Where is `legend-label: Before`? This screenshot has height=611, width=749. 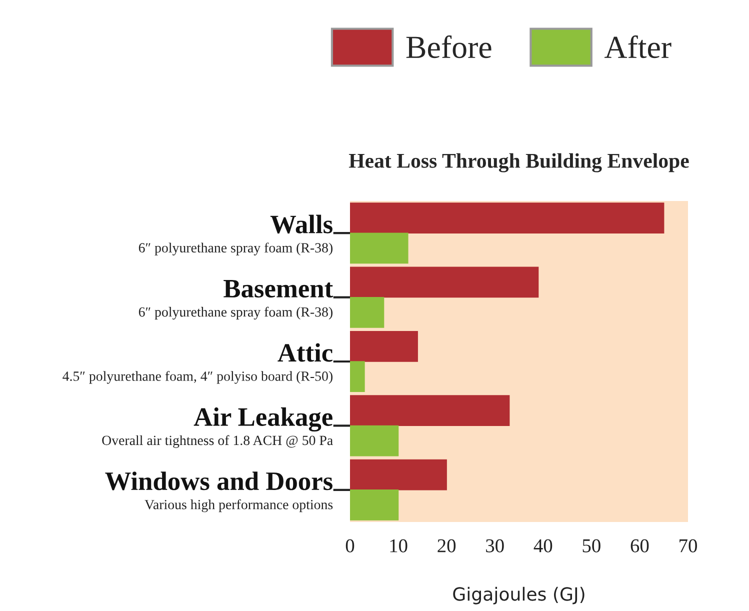
legend-label: Before is located at coordinates (449, 46).